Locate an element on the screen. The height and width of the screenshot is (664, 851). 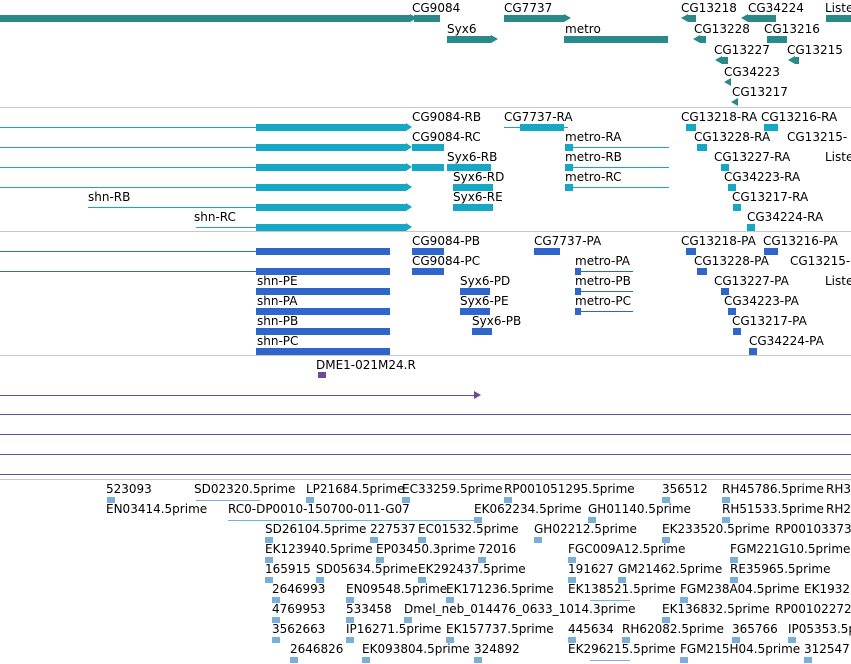
gene-feature-cg34224 is located at coordinates (762, 18).